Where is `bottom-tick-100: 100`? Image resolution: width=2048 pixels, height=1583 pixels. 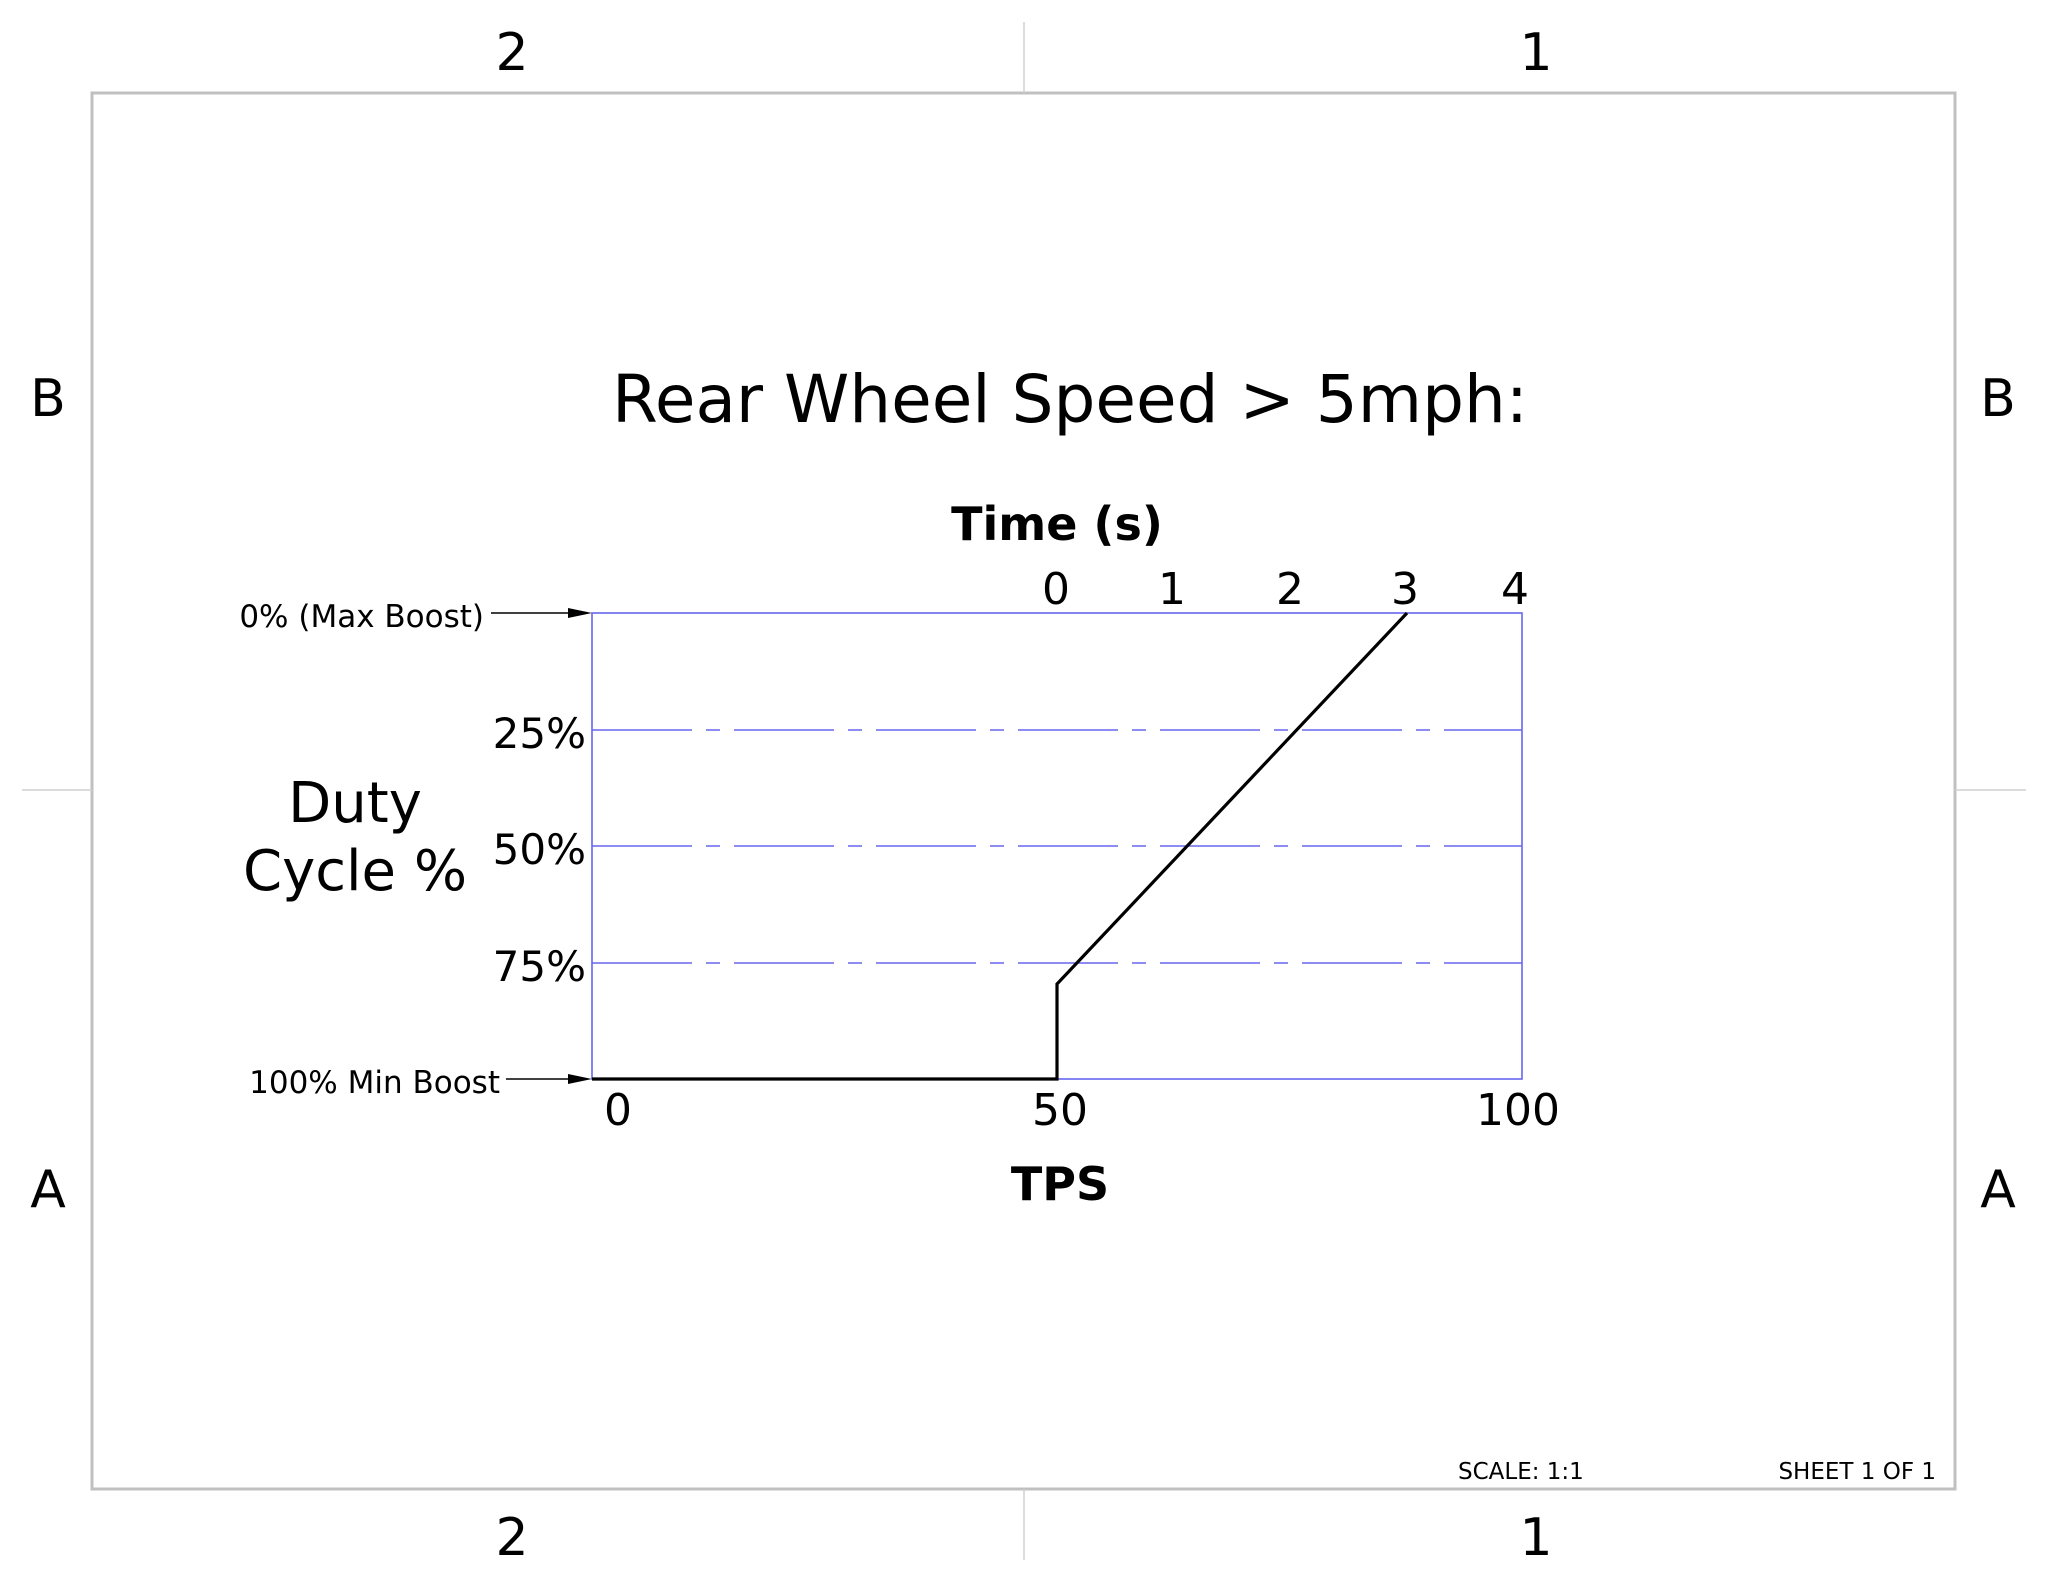
bottom-tick-100: 100 is located at coordinates (1518, 1110).